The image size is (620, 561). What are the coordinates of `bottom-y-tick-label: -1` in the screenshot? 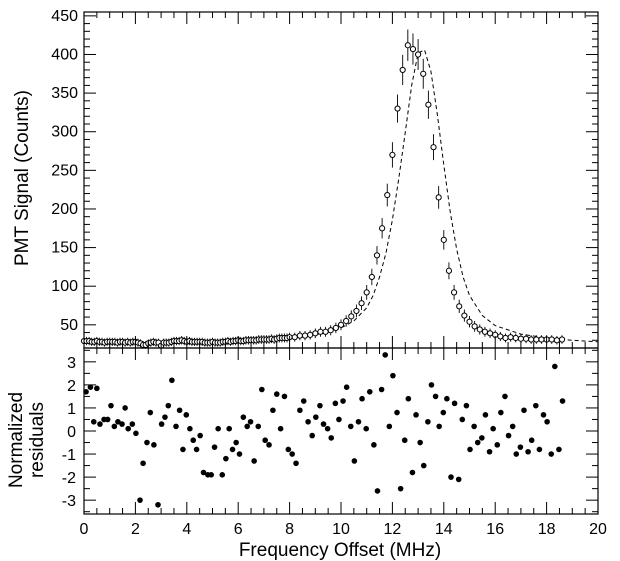 It's located at (69, 455).